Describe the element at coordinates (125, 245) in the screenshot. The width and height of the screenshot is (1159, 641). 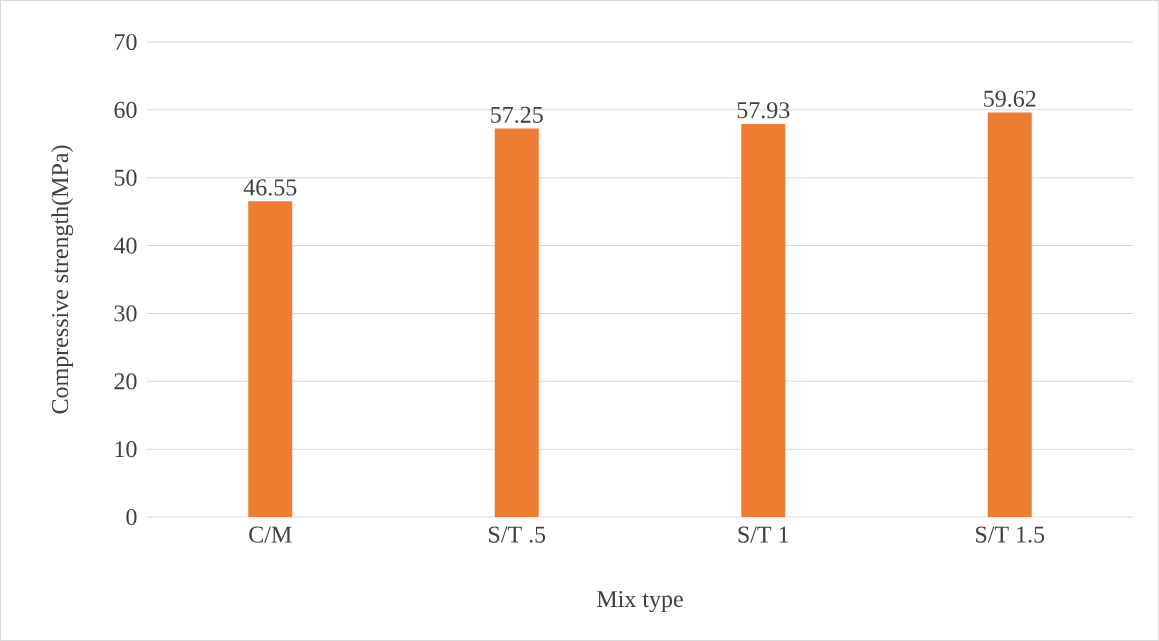
I see `y-tick-label: 40` at that location.